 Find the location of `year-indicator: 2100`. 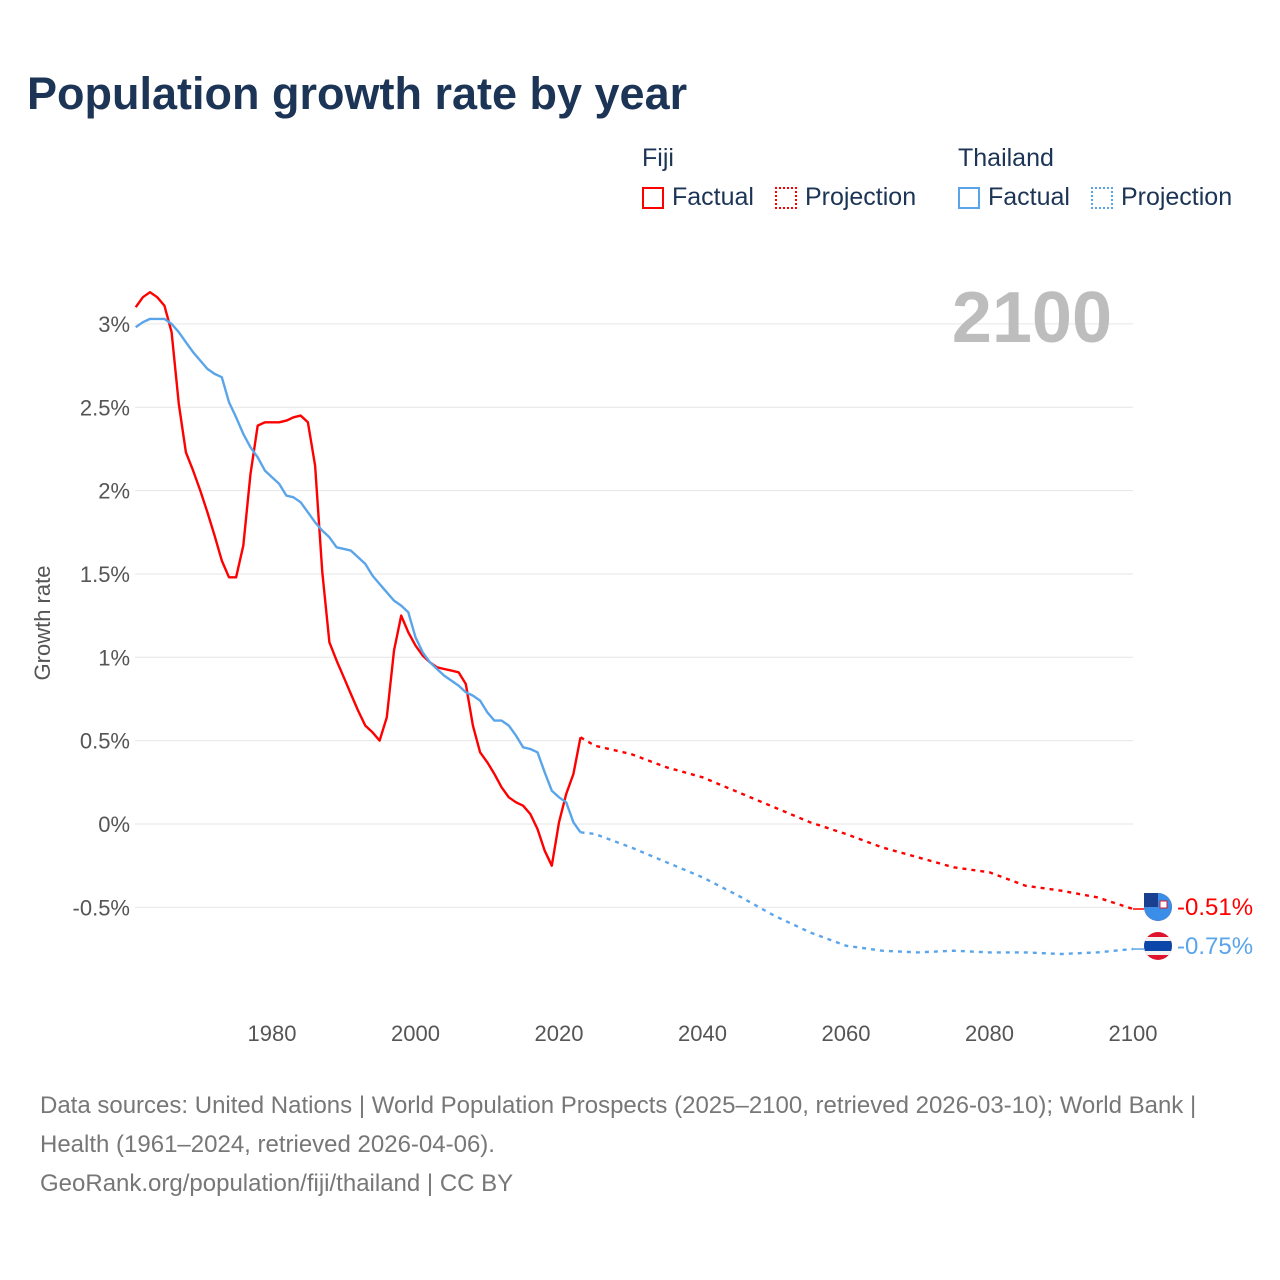

year-indicator: 2100 is located at coordinates (1032, 318).